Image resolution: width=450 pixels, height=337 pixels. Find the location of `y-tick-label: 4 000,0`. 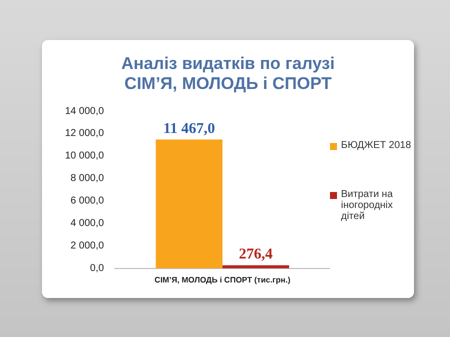

y-tick-label: 4 000,0 is located at coordinates (87, 224).